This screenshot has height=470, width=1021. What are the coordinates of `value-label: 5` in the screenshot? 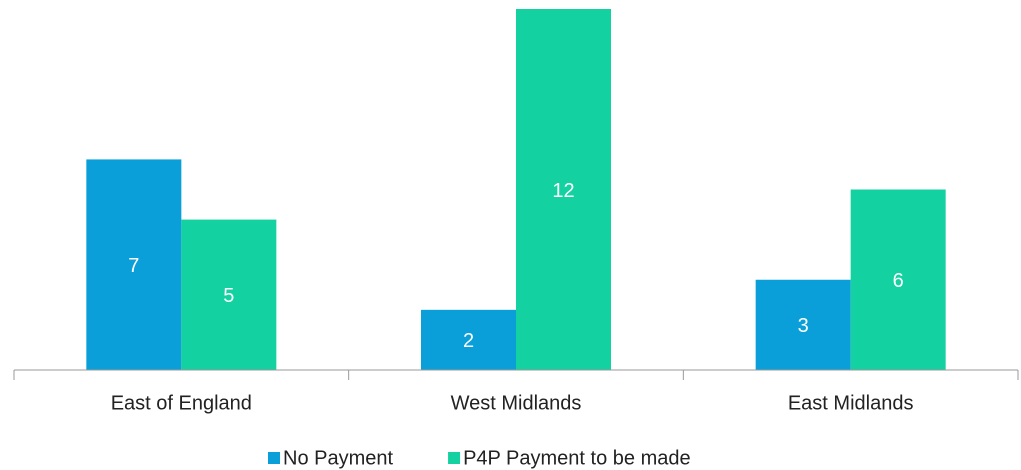 It's located at (228, 296).